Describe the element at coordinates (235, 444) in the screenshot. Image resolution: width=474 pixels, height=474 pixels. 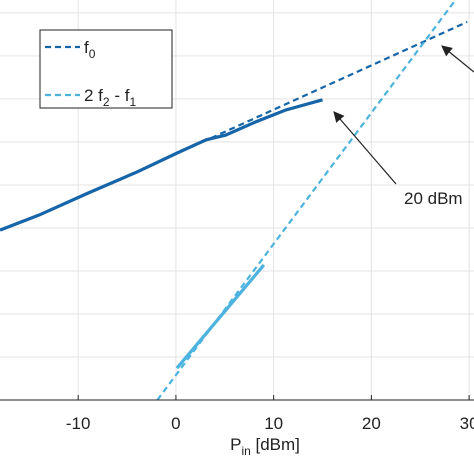
I see `label-part: P` at that location.